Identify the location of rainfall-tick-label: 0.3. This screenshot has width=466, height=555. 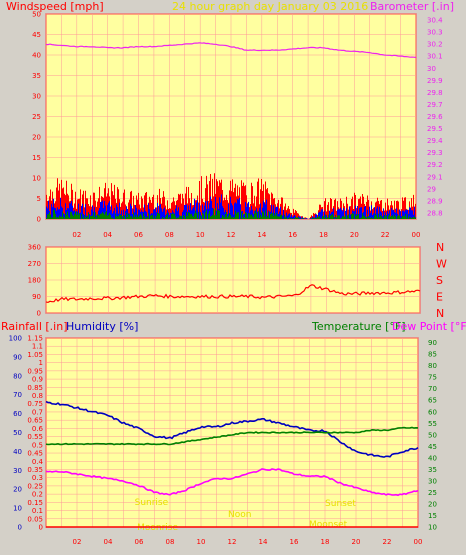
(37, 478).